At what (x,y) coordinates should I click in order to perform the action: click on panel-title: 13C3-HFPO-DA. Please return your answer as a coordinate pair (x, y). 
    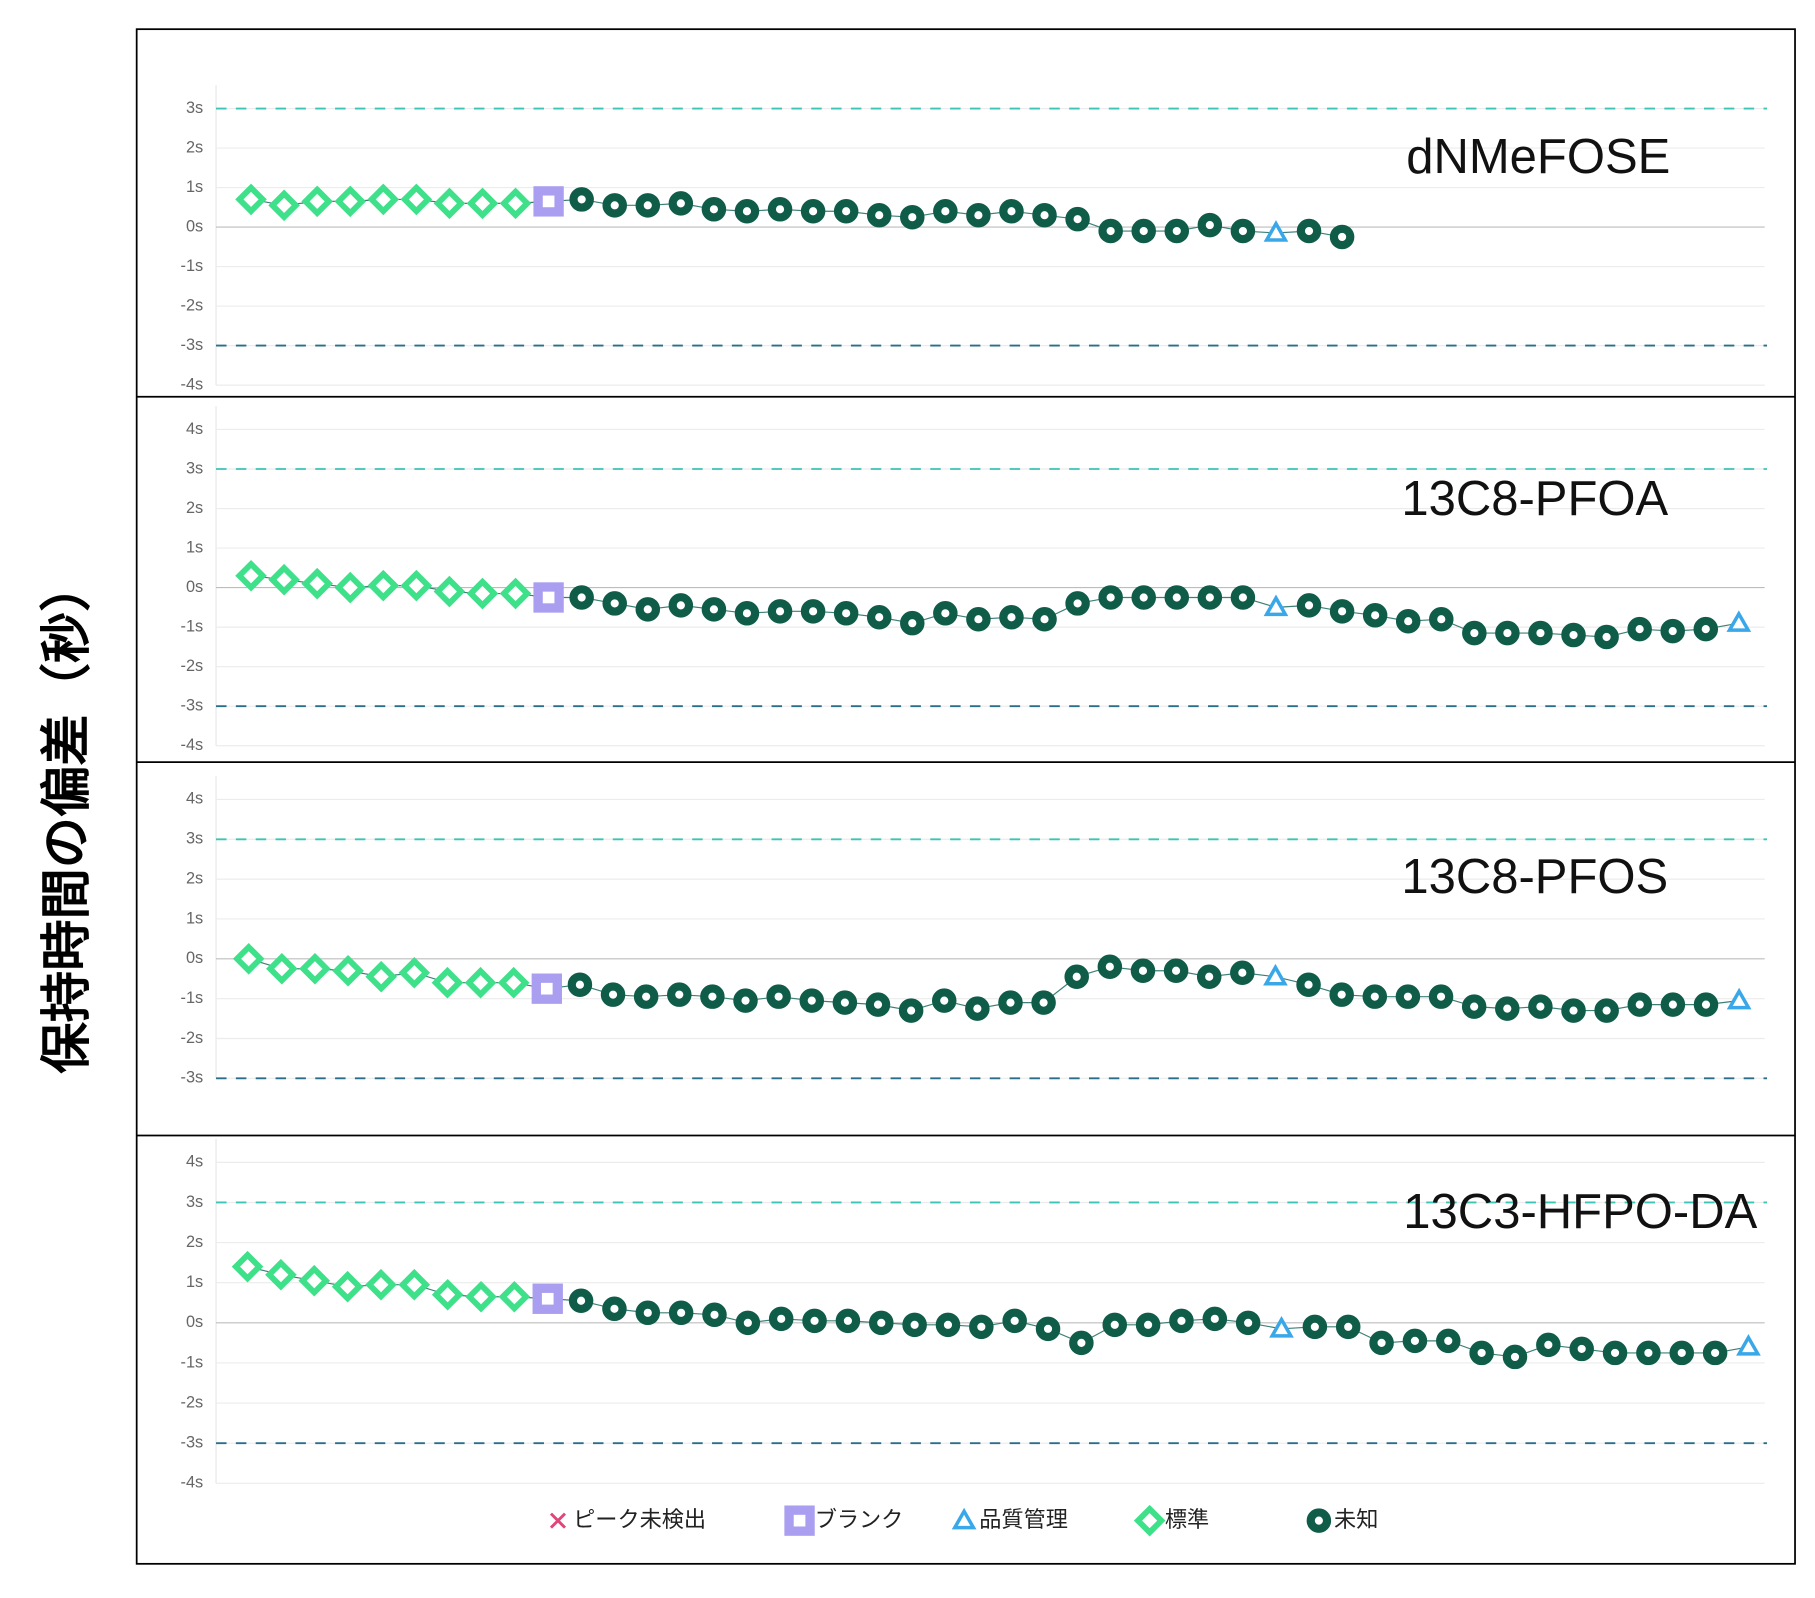
    Looking at the image, I should click on (1580, 1212).